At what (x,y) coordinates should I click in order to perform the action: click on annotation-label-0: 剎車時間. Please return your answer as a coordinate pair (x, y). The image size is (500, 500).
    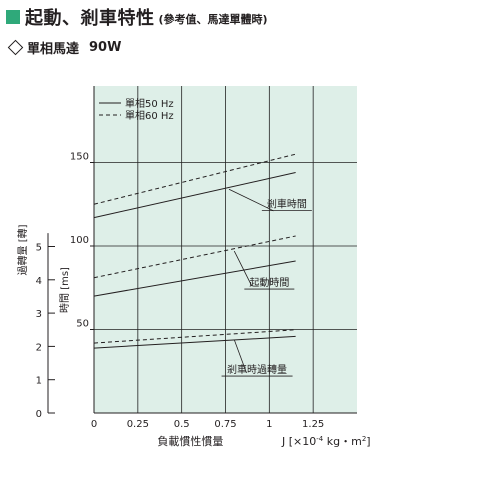
    Looking at the image, I should click on (287, 204).